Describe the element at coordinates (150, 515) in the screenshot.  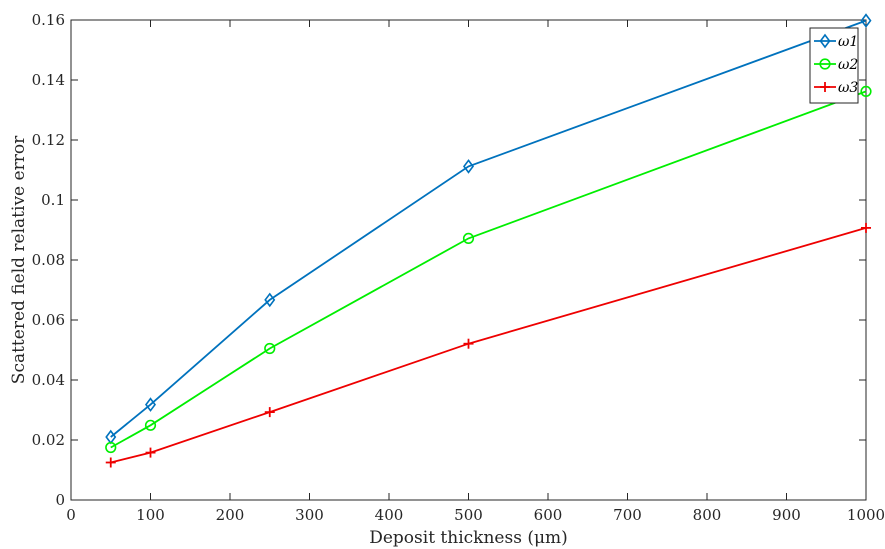
I see `x-tick-label: 100` at that location.